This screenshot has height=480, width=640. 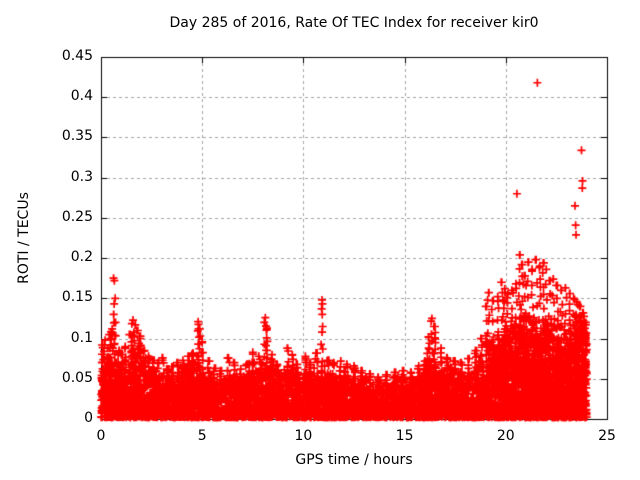 I want to click on y-tick-label: 0.45, so click(x=77, y=56).